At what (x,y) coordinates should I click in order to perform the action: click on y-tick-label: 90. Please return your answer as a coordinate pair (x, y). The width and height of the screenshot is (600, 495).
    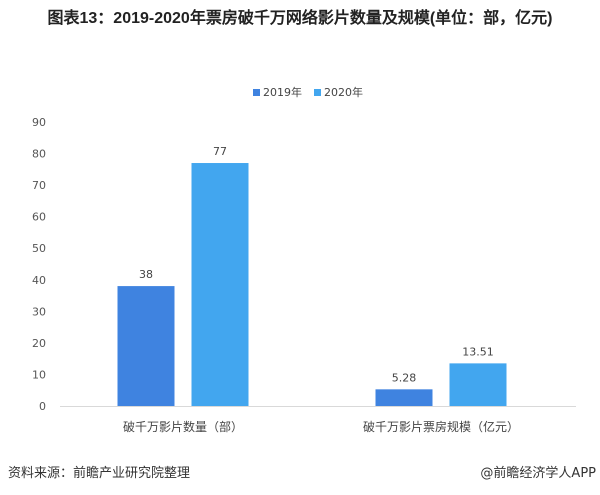
    Looking at the image, I should click on (39, 122).